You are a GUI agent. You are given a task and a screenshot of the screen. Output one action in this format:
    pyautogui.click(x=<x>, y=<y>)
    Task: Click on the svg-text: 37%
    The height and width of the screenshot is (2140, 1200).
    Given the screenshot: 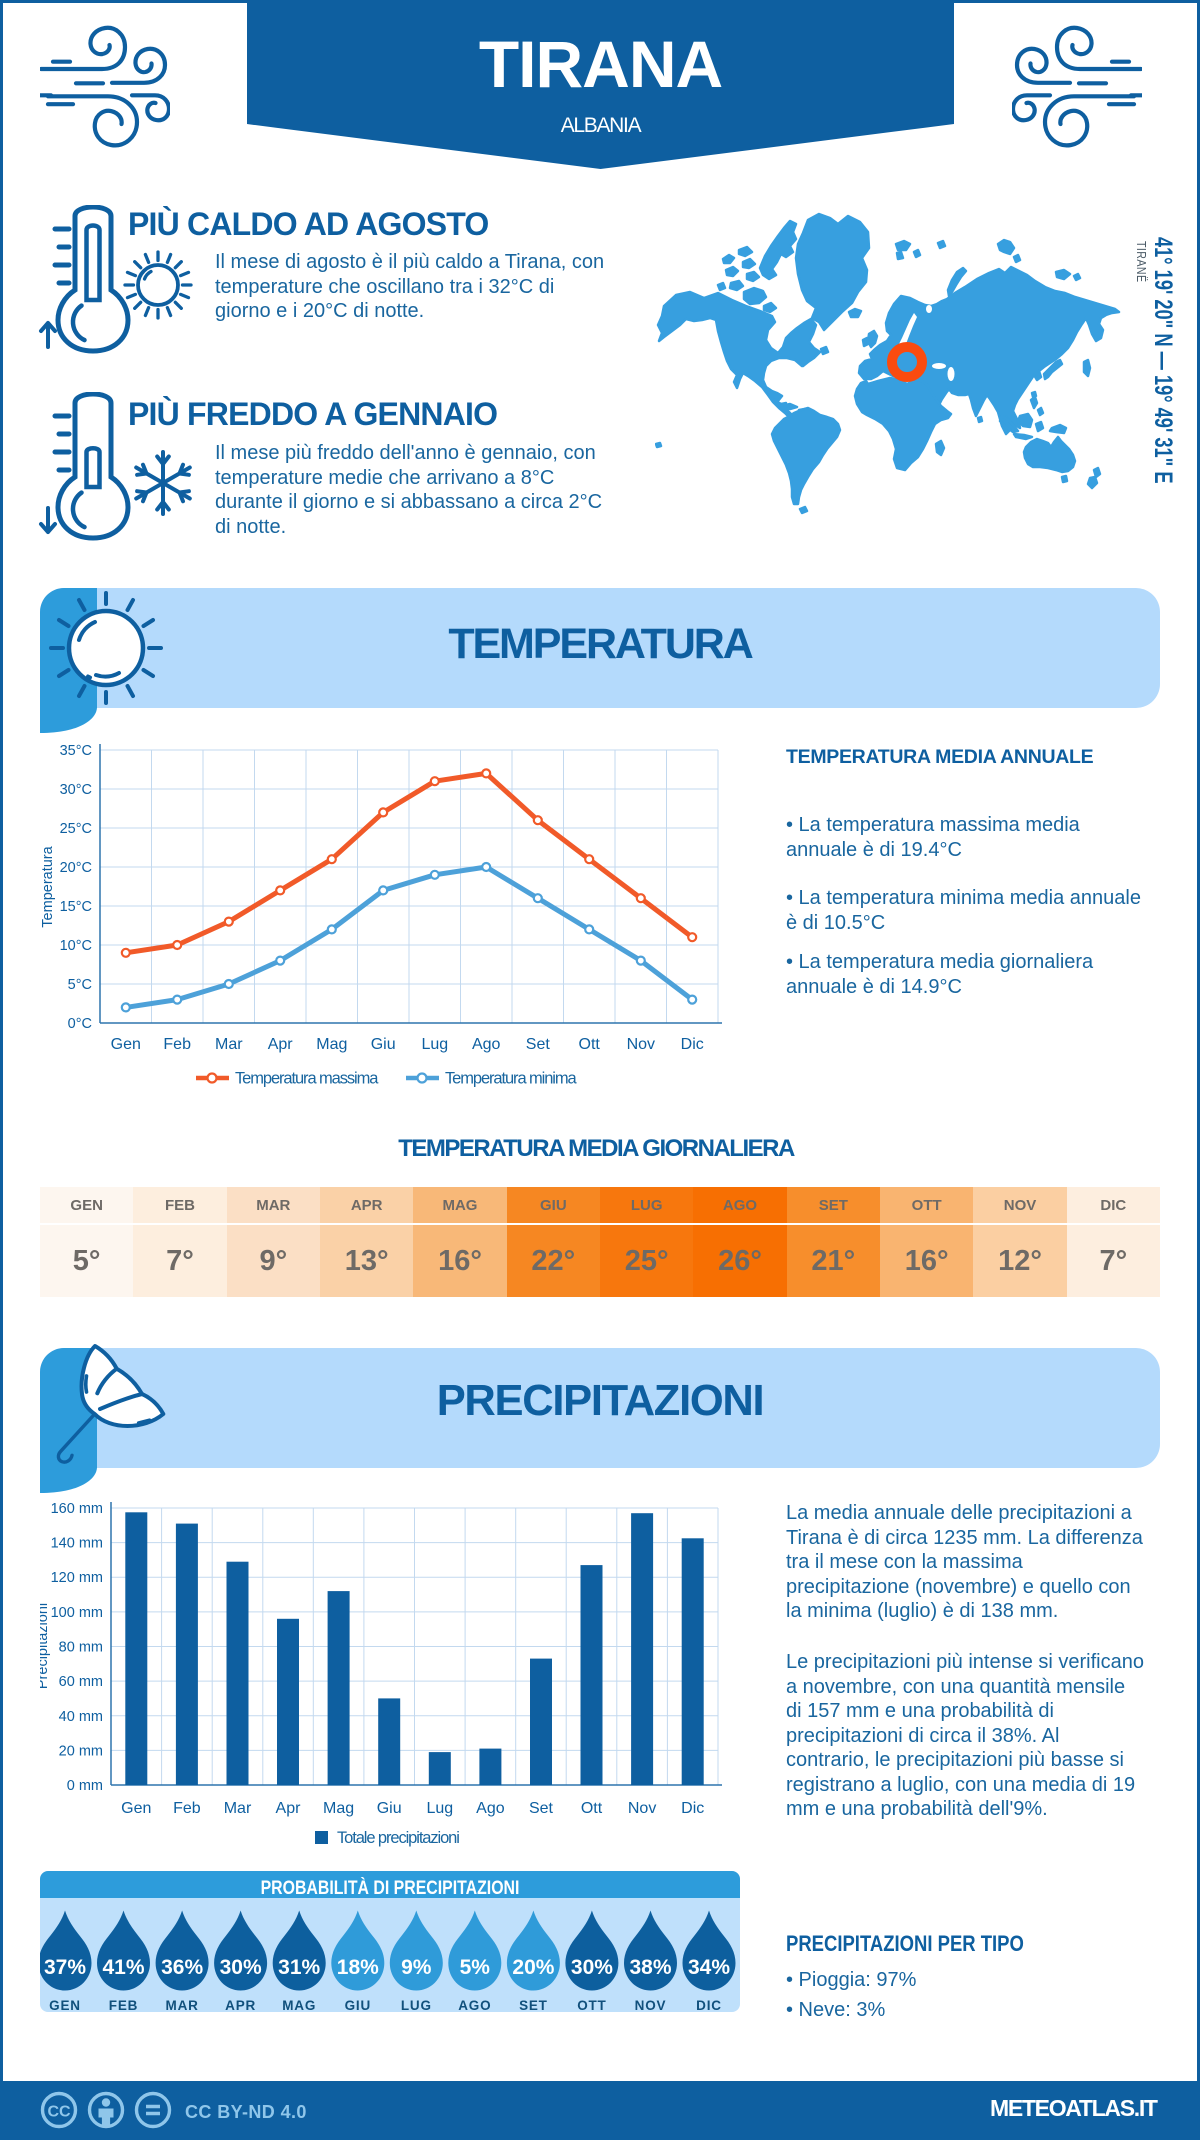 What is the action you would take?
    pyautogui.click(x=65, y=1967)
    